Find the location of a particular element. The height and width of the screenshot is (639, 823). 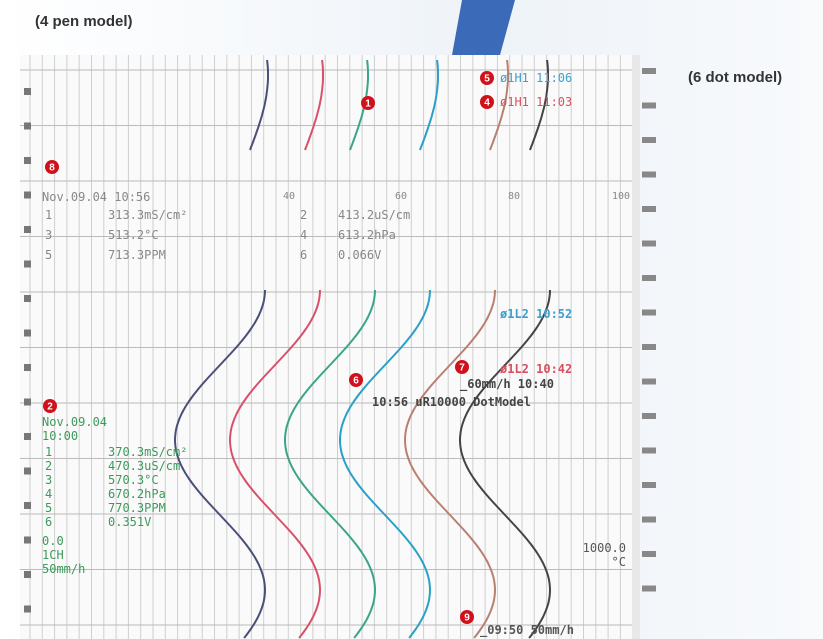

printed-text: Nov.09.04 is located at coordinates (74, 422).